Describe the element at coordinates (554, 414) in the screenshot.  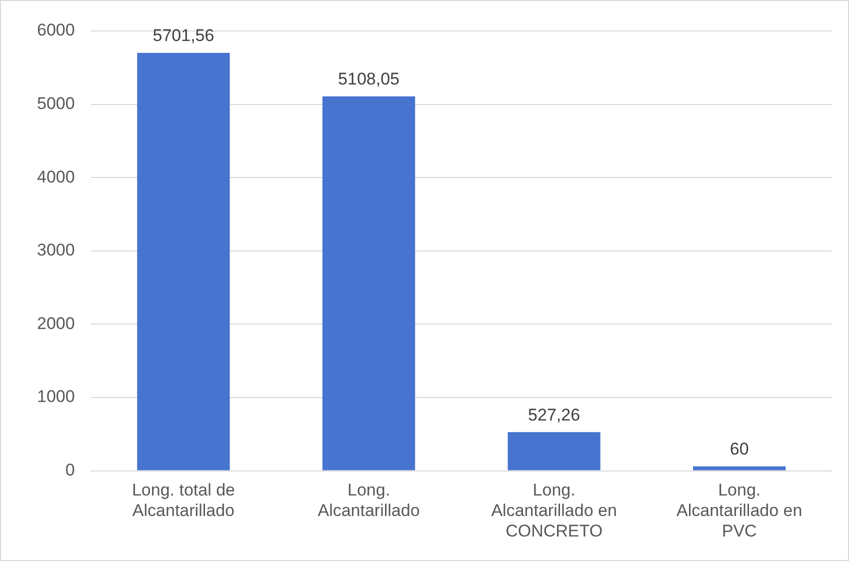
I see `data-label: 527,26` at that location.